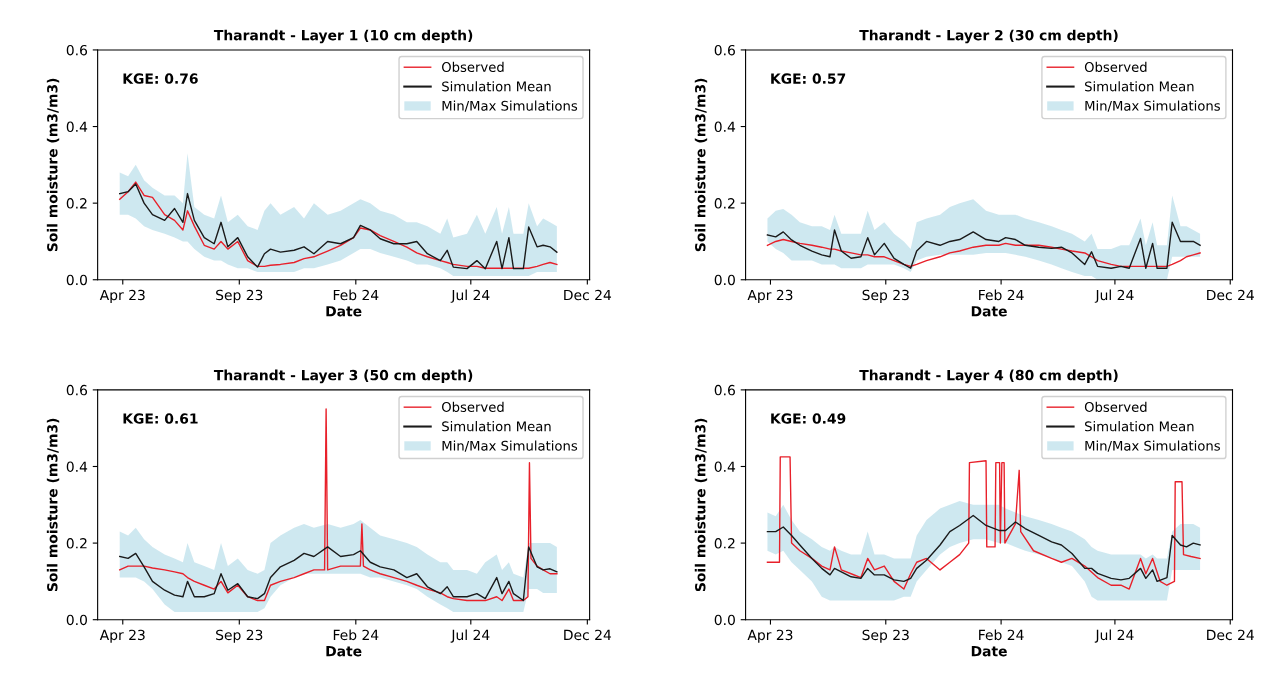 The width and height of the screenshot is (1268, 684). I want to click on chart-title: Tharandt - Layer 2 (30 cm depth), so click(988, 36).